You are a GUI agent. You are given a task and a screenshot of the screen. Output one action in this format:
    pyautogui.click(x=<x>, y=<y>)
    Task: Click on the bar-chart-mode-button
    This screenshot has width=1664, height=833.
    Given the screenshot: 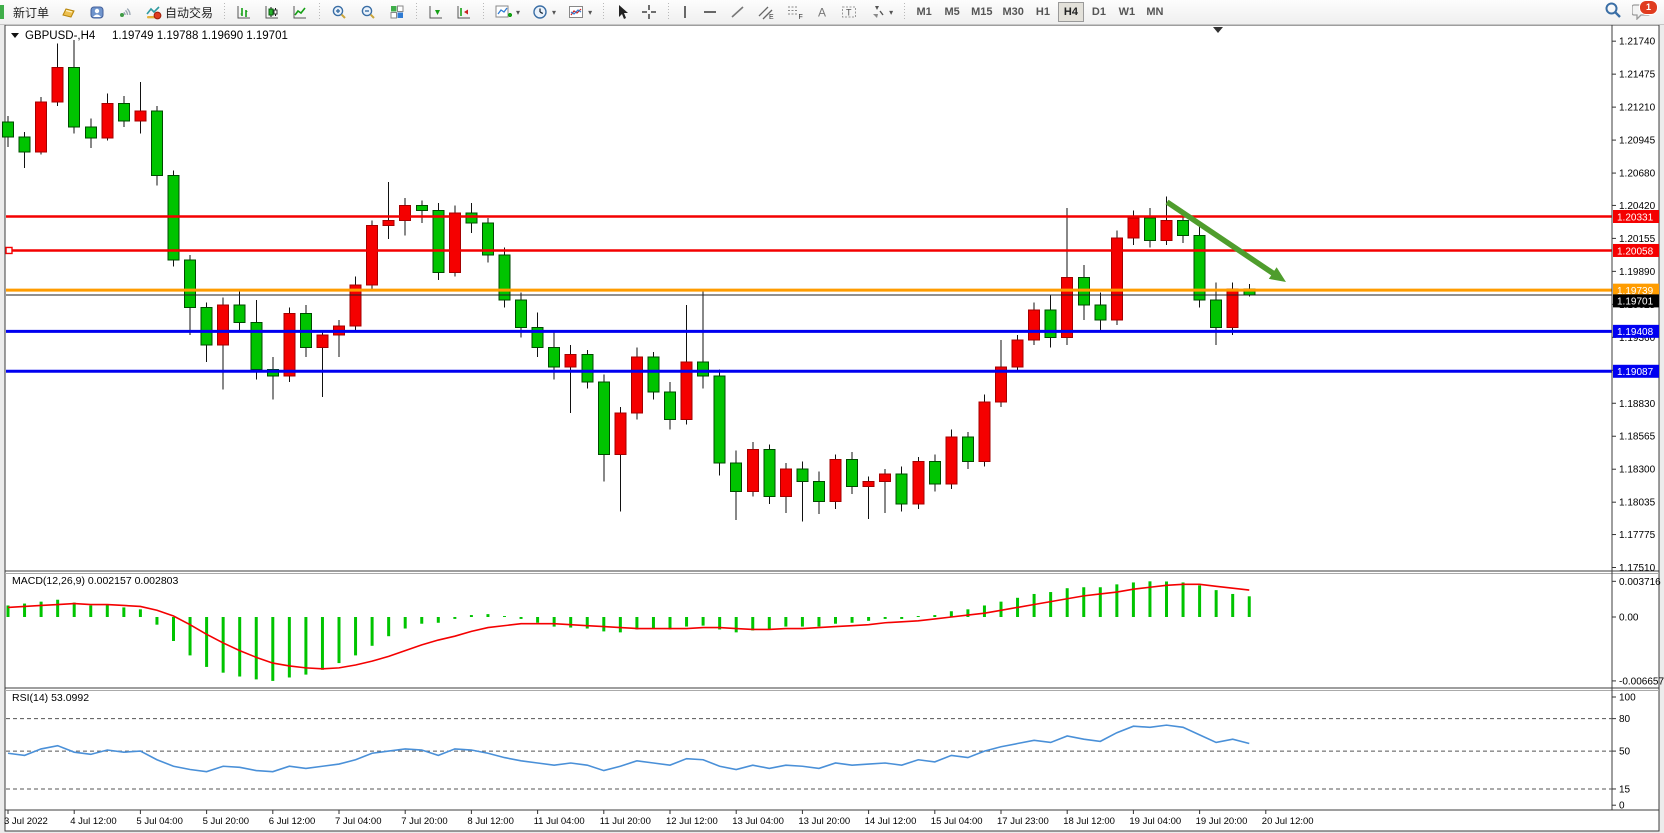 What is the action you would take?
    pyautogui.click(x=244, y=12)
    